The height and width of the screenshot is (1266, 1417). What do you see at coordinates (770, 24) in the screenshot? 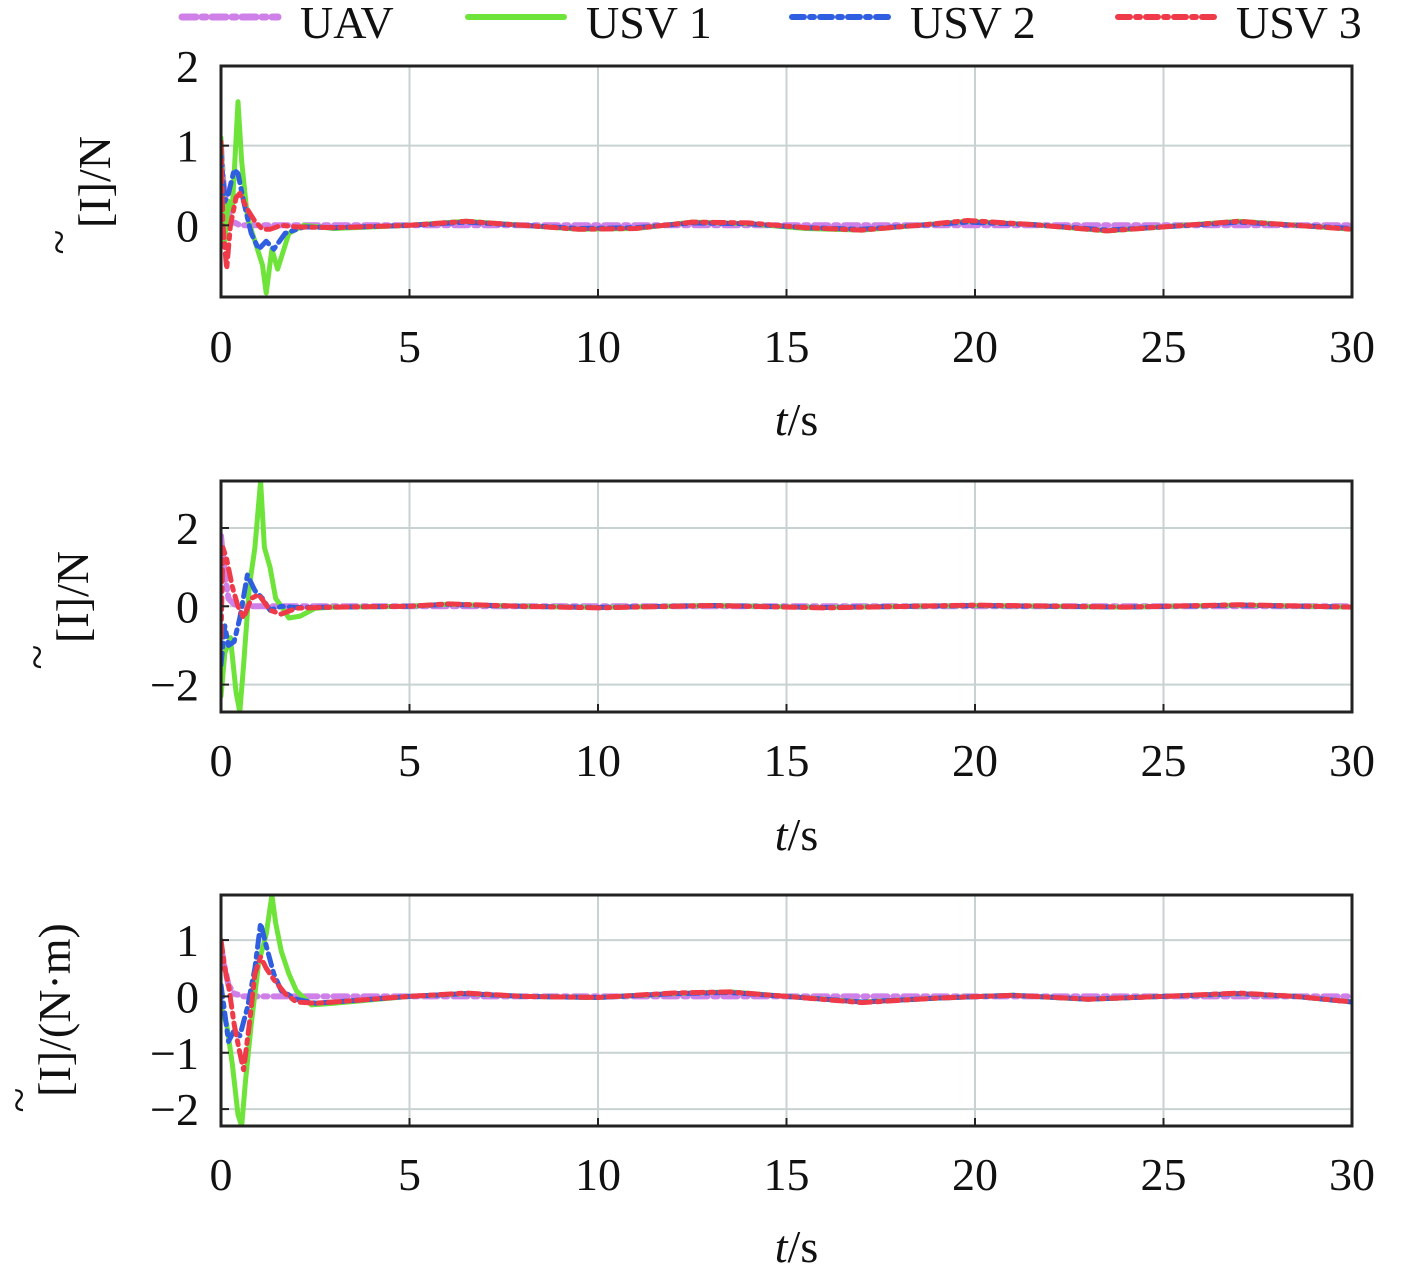
I see `legend: UAV USV 1 USV 2 USV 3` at bounding box center [770, 24].